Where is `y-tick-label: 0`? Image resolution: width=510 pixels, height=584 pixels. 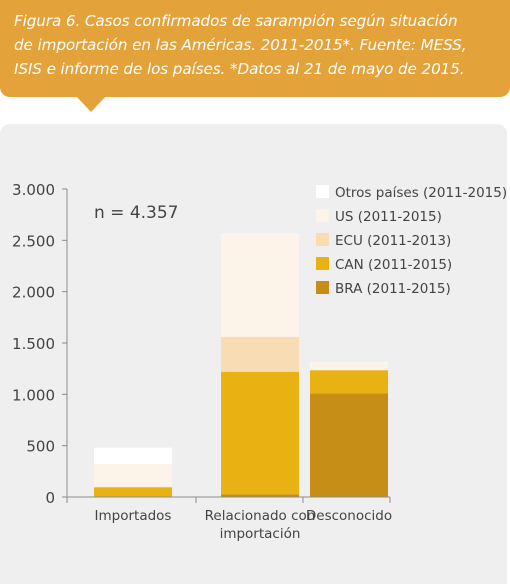 y-tick-label: 0 is located at coordinates (50, 498).